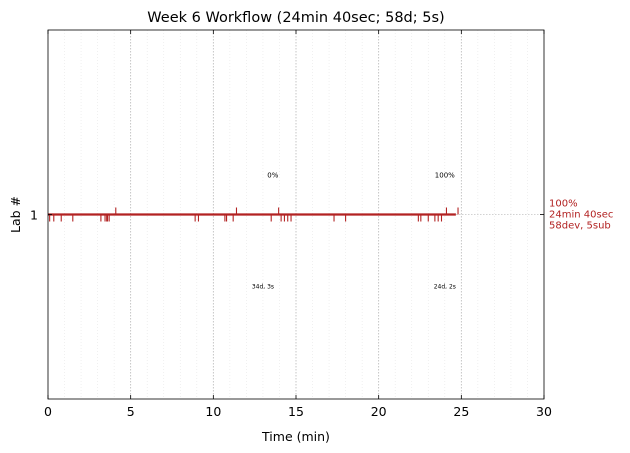  I want to click on progress-annotation: 34d, 3s, so click(263, 287).